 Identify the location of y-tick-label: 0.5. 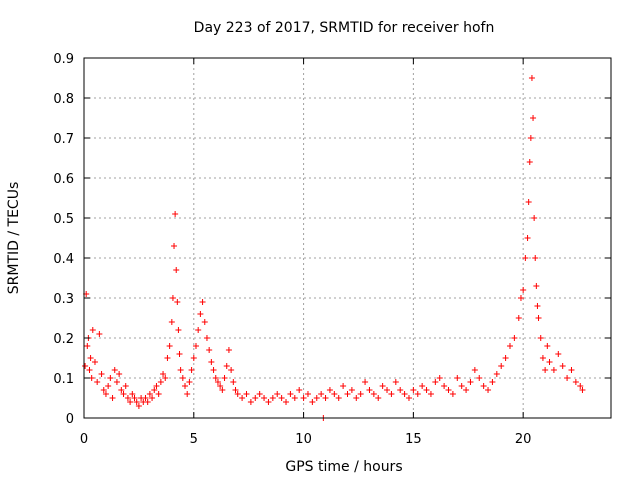
(63, 219).